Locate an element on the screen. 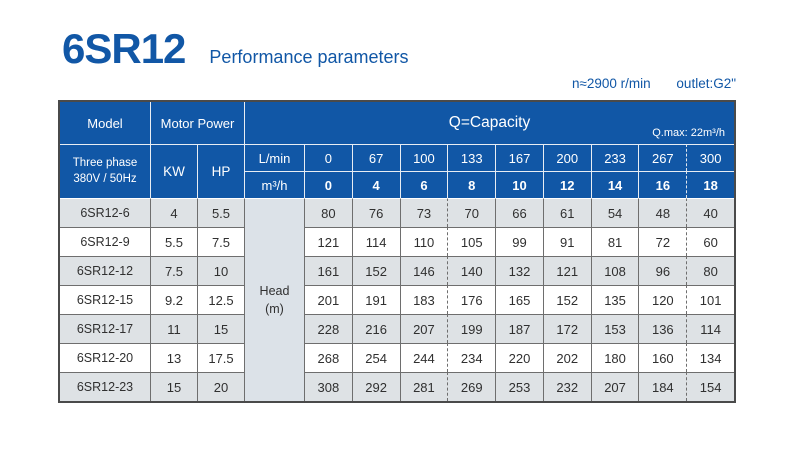  head-value-cell: 176 is located at coordinates (471, 299).